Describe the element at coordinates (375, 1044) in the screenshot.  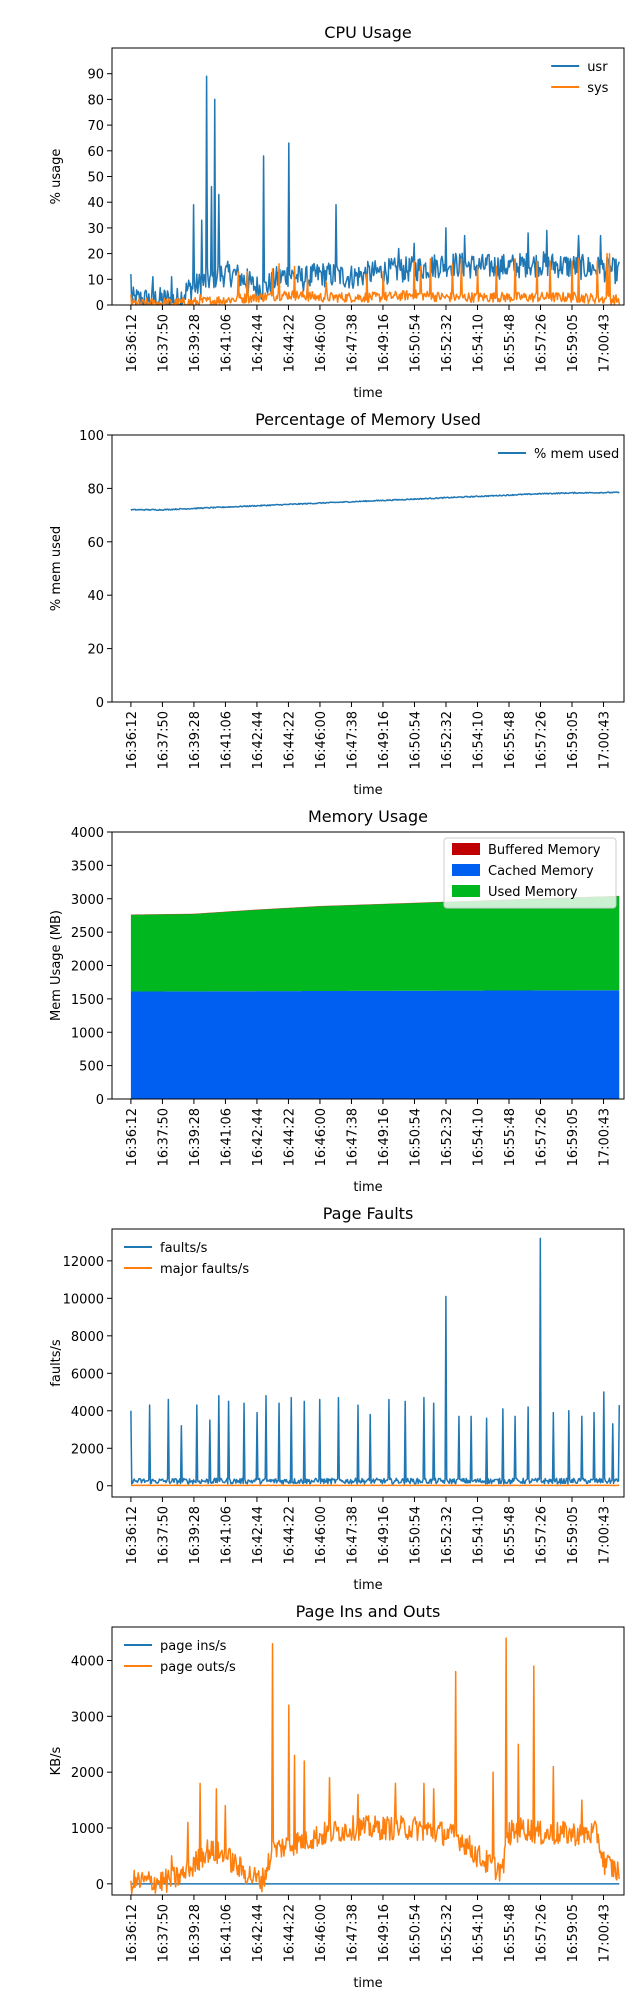
I see `area-cached-memory` at that location.